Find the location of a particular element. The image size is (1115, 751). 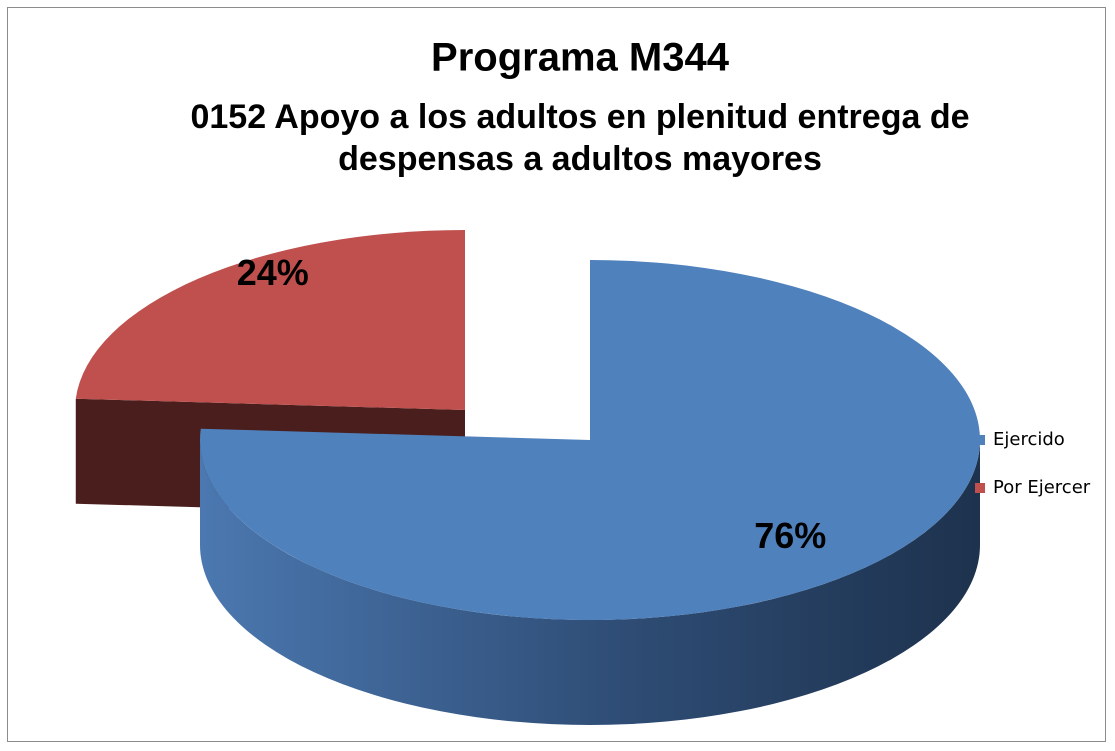

legend-label: Ejercido is located at coordinates (1029, 439).